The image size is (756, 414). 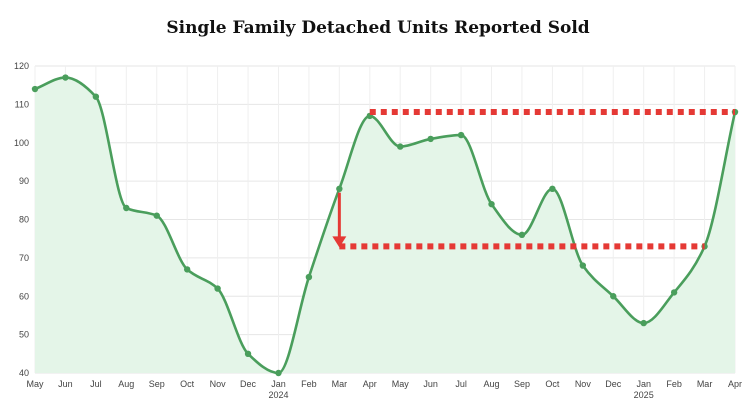 What do you see at coordinates (24, 220) in the screenshot?
I see `y-tick-label: 80` at bounding box center [24, 220].